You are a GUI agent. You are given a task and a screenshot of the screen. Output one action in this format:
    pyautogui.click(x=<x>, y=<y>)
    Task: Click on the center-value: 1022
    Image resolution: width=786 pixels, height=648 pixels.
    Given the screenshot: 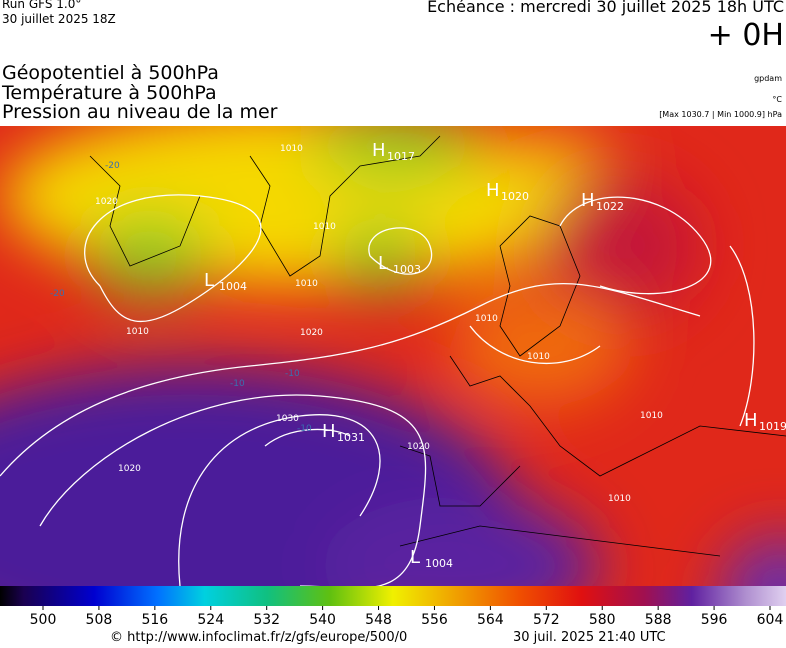 What is the action you would take?
    pyautogui.click(x=610, y=206)
    